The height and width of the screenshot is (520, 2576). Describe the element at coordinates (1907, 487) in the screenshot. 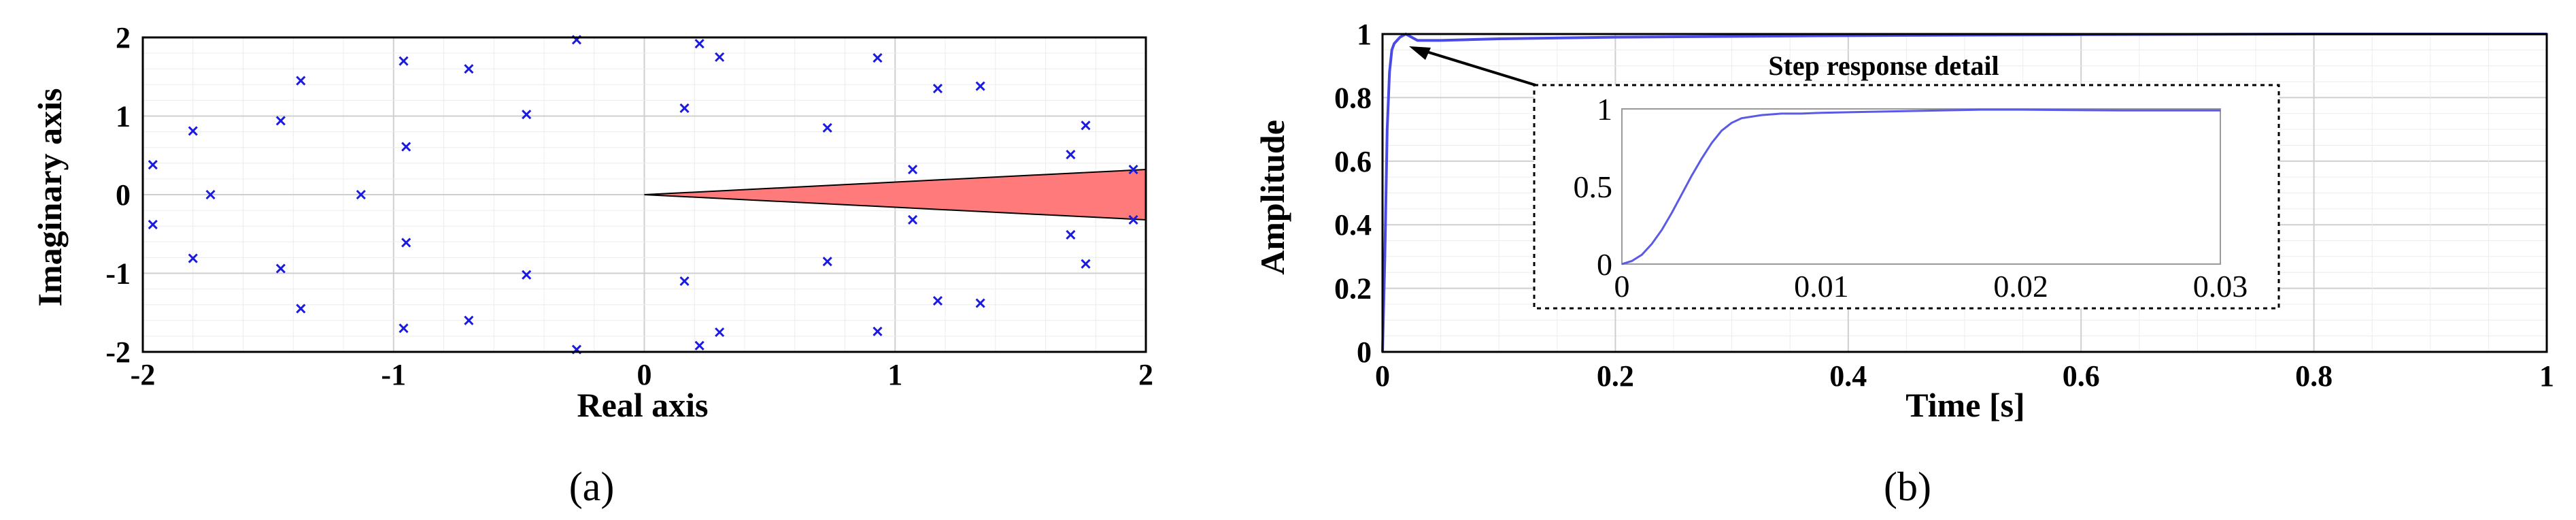

I see `panel-label-b: (b)` at that location.